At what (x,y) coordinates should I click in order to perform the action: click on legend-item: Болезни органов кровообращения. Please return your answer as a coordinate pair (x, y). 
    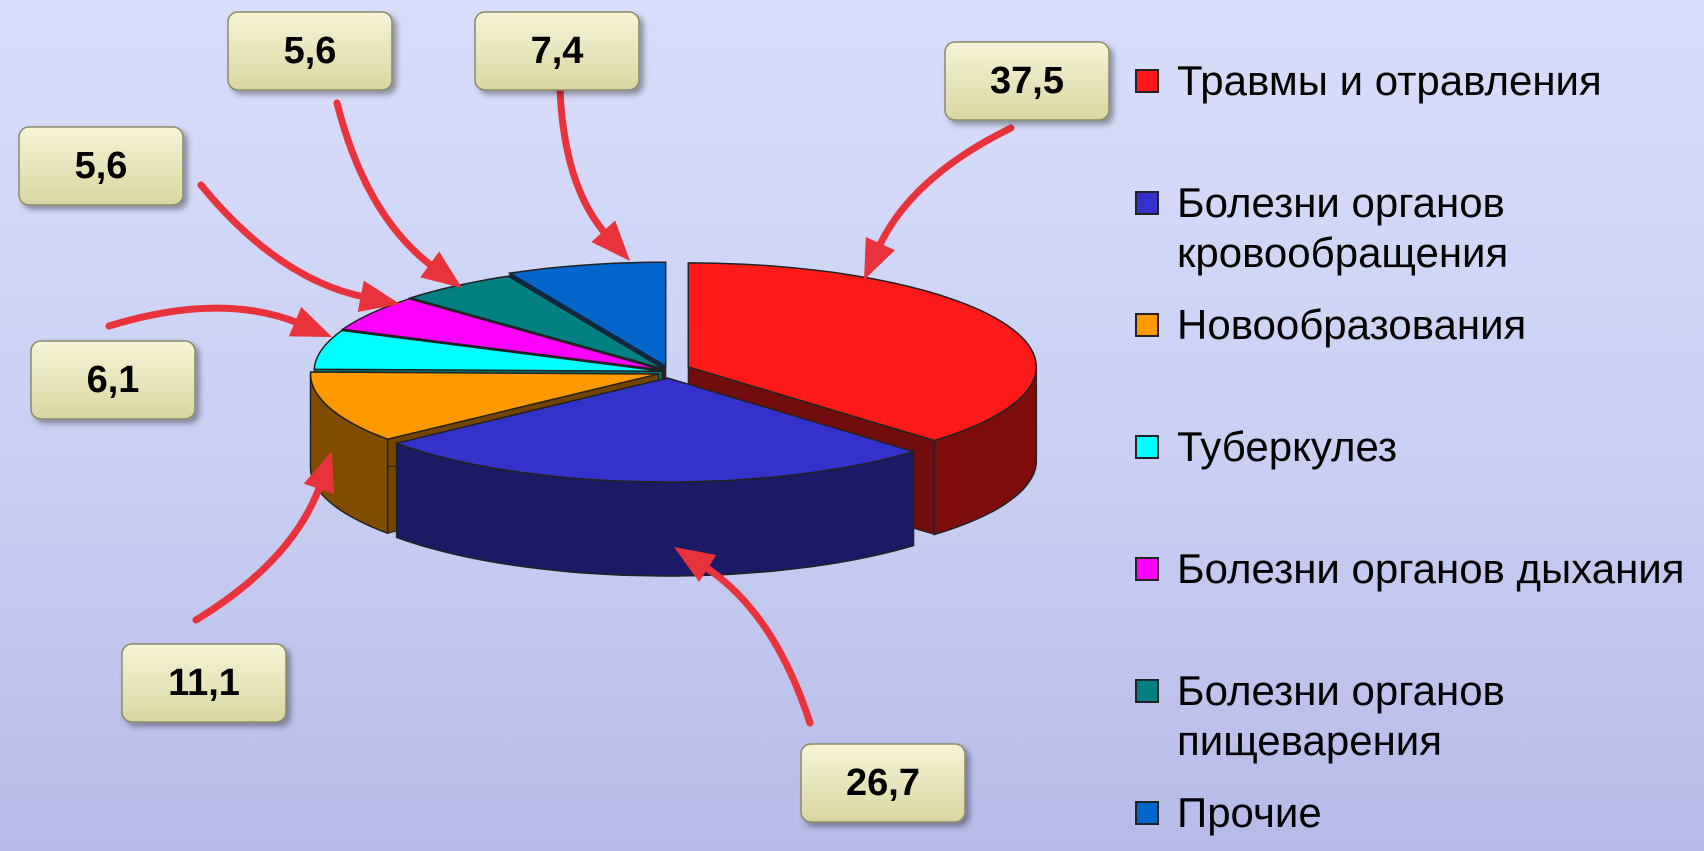
    Looking at the image, I should click on (1419, 228).